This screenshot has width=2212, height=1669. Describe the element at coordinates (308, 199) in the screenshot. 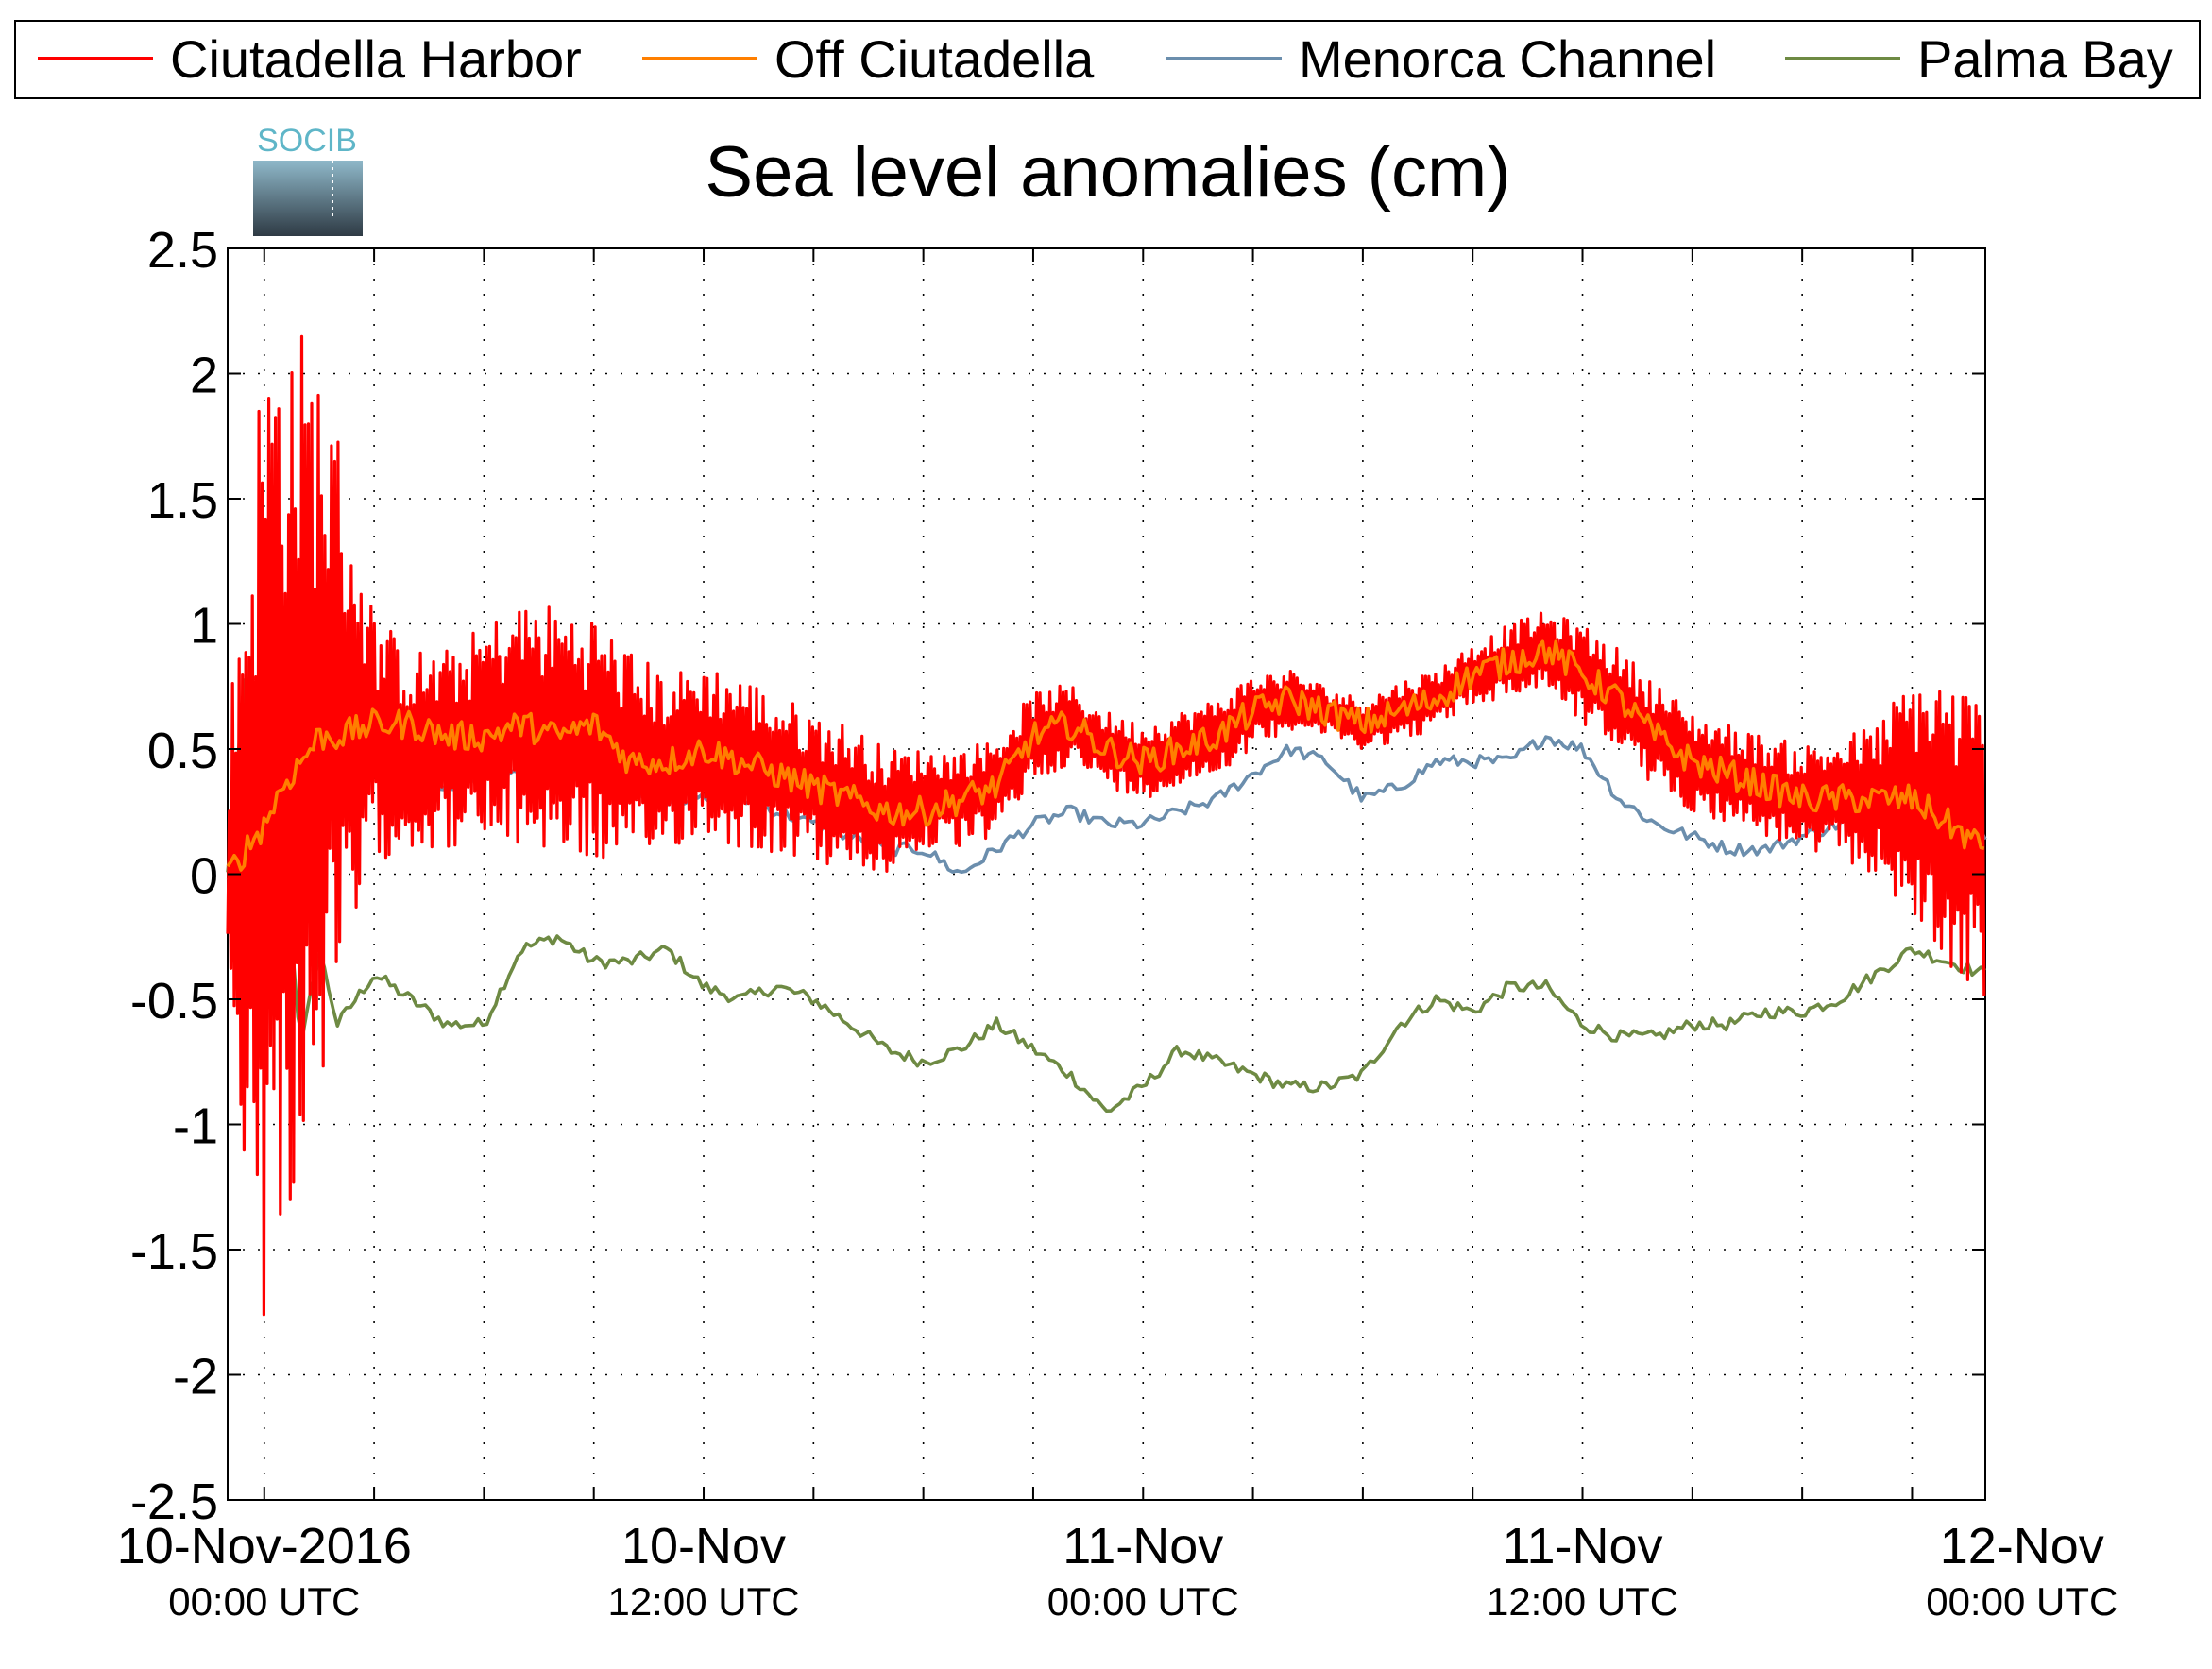

I see `logo-image` at that location.